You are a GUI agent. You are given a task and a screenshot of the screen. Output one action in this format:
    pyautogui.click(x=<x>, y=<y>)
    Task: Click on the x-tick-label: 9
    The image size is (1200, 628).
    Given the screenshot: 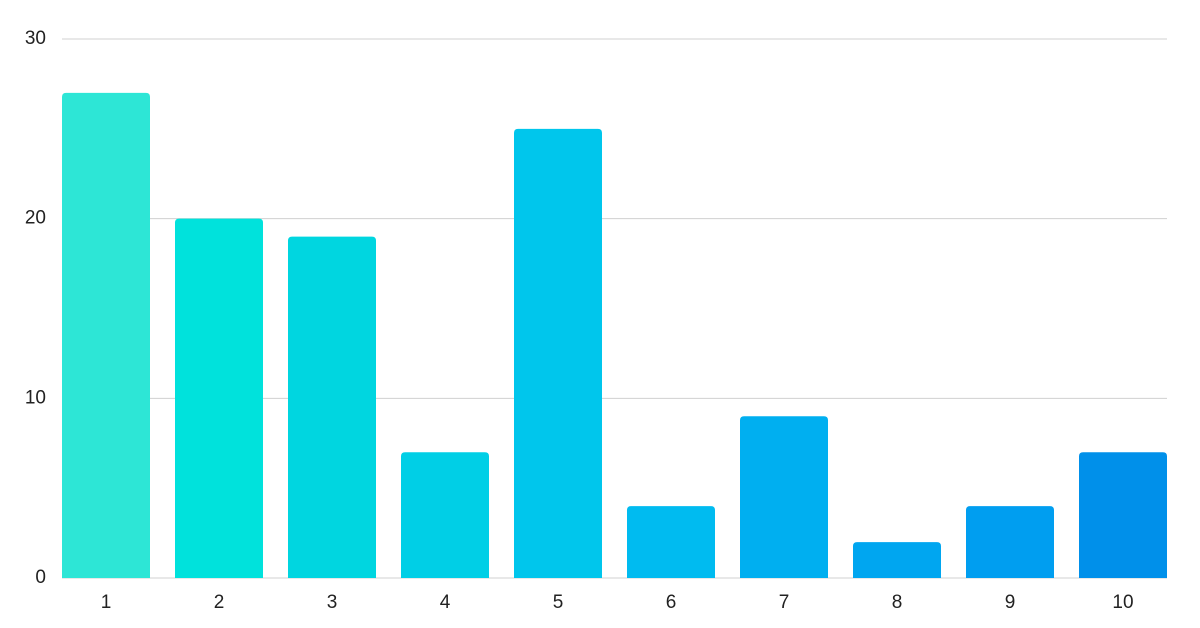 What is the action you would take?
    pyautogui.click(x=1010, y=602)
    